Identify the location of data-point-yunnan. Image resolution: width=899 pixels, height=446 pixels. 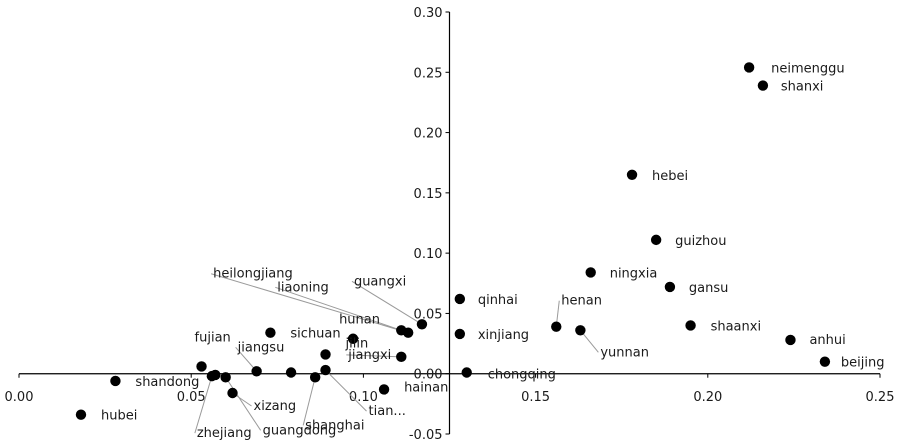
(580, 330).